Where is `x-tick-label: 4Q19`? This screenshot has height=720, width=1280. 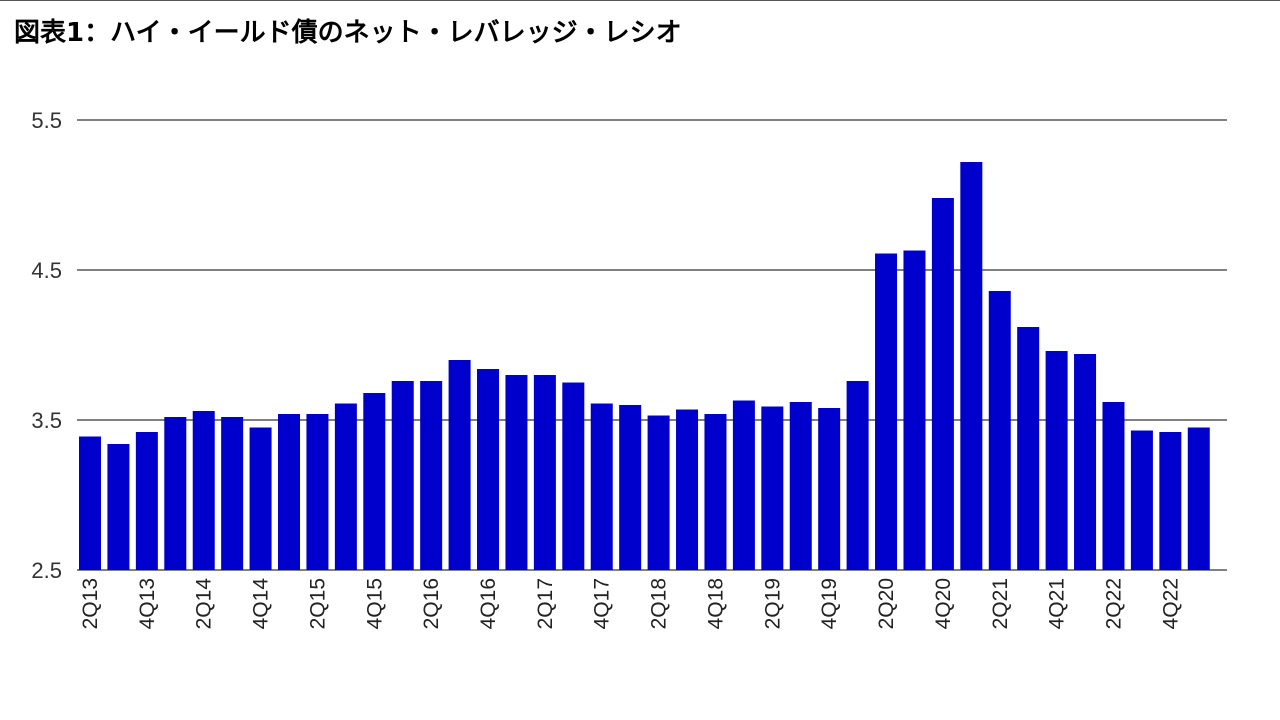
x-tick-label: 4Q19 is located at coordinates (829, 603).